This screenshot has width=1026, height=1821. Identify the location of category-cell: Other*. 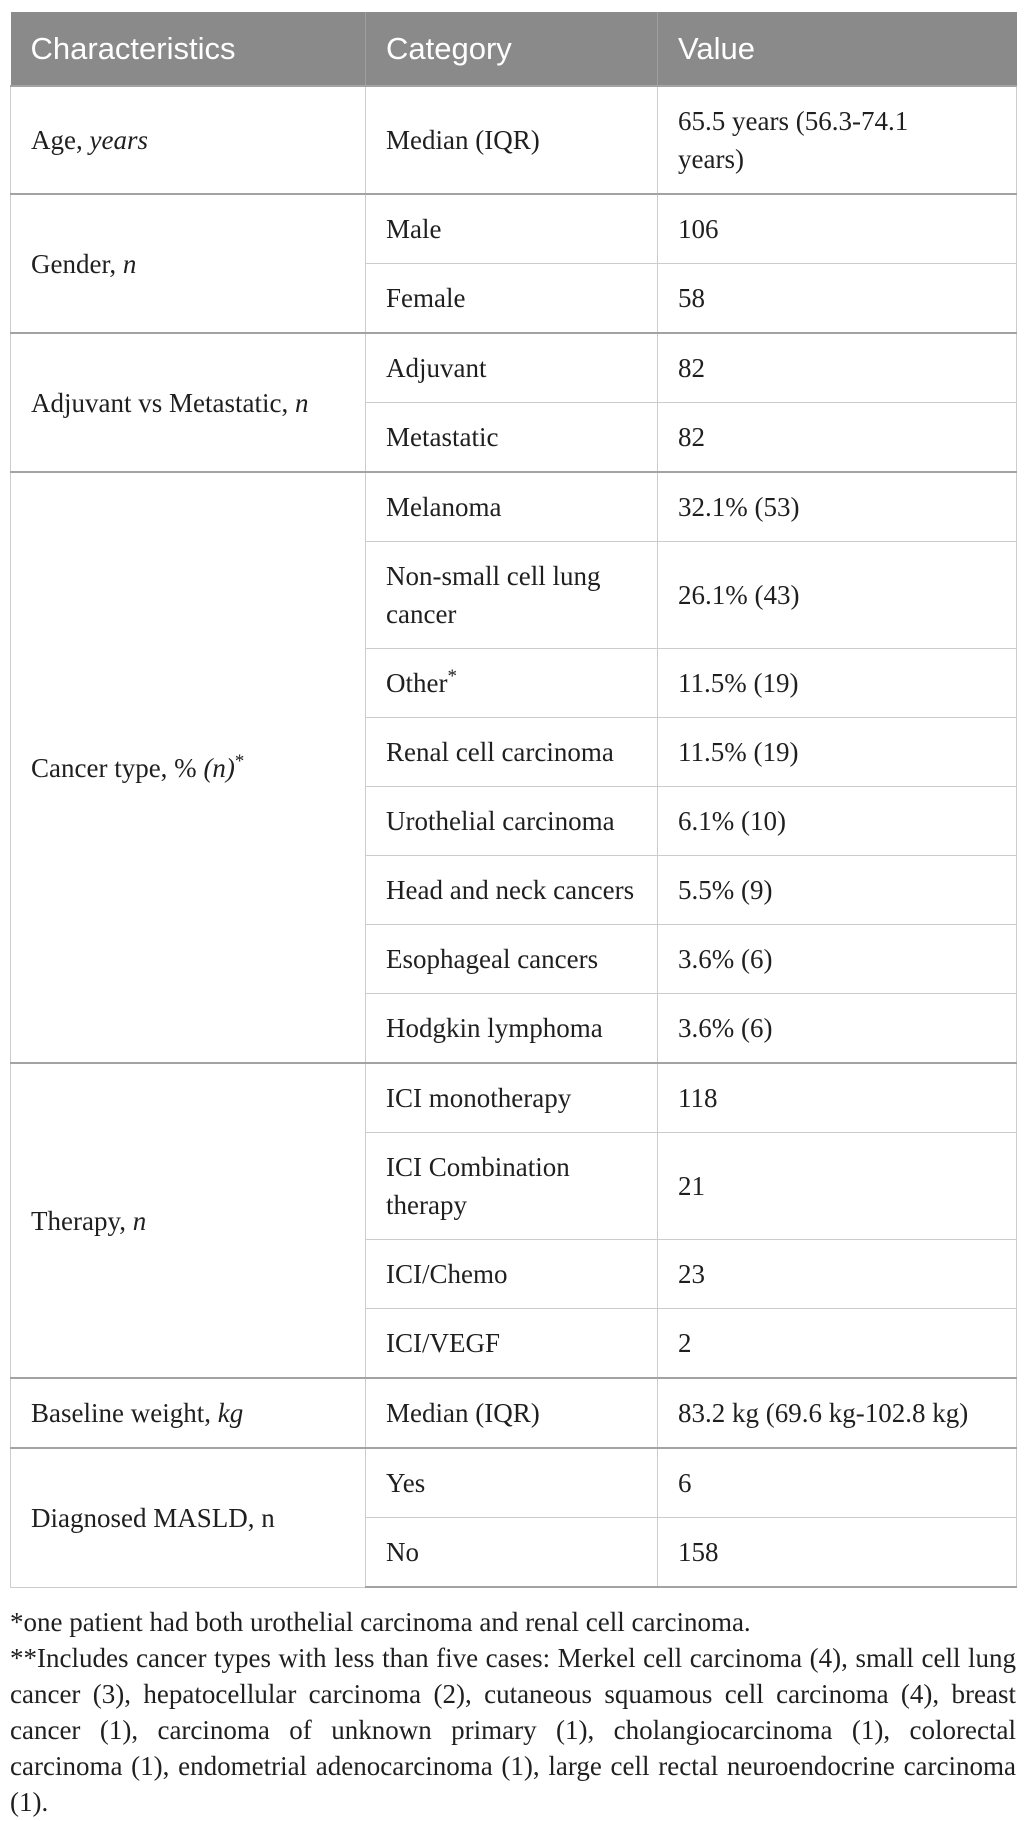
(511, 683).